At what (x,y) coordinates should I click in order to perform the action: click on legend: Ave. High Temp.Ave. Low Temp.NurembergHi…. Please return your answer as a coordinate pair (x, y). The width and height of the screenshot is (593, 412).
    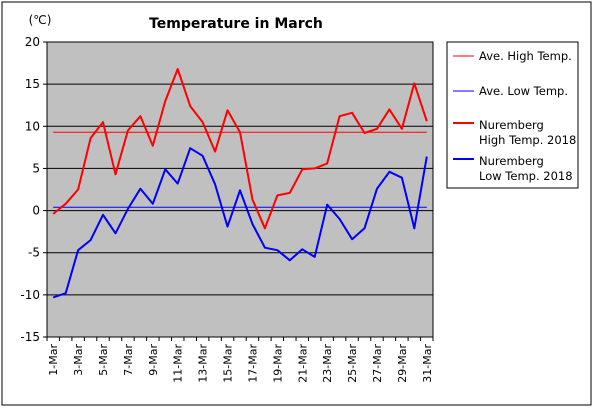
    Looking at the image, I should click on (512, 115).